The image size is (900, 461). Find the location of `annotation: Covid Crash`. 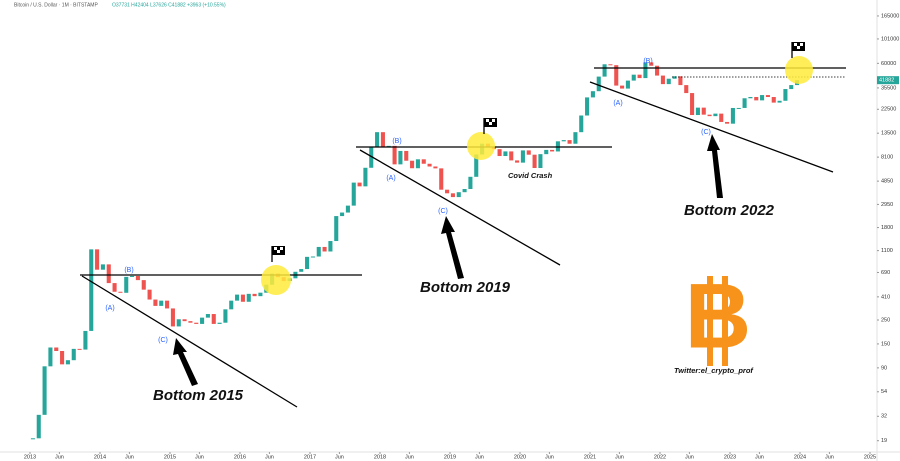

annotation: Covid Crash is located at coordinates (530, 175).